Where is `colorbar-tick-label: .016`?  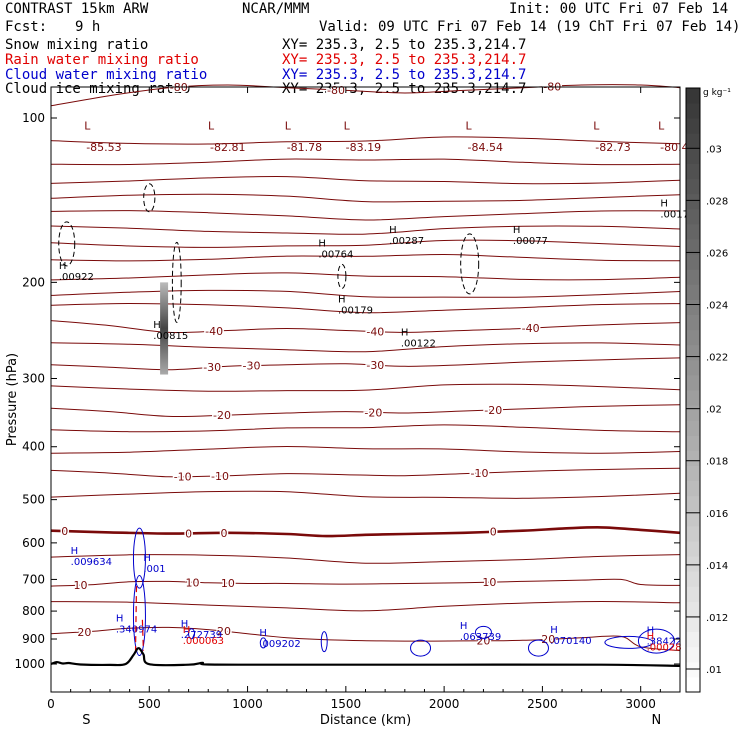 colorbar-tick-label: .016 is located at coordinates (717, 514).